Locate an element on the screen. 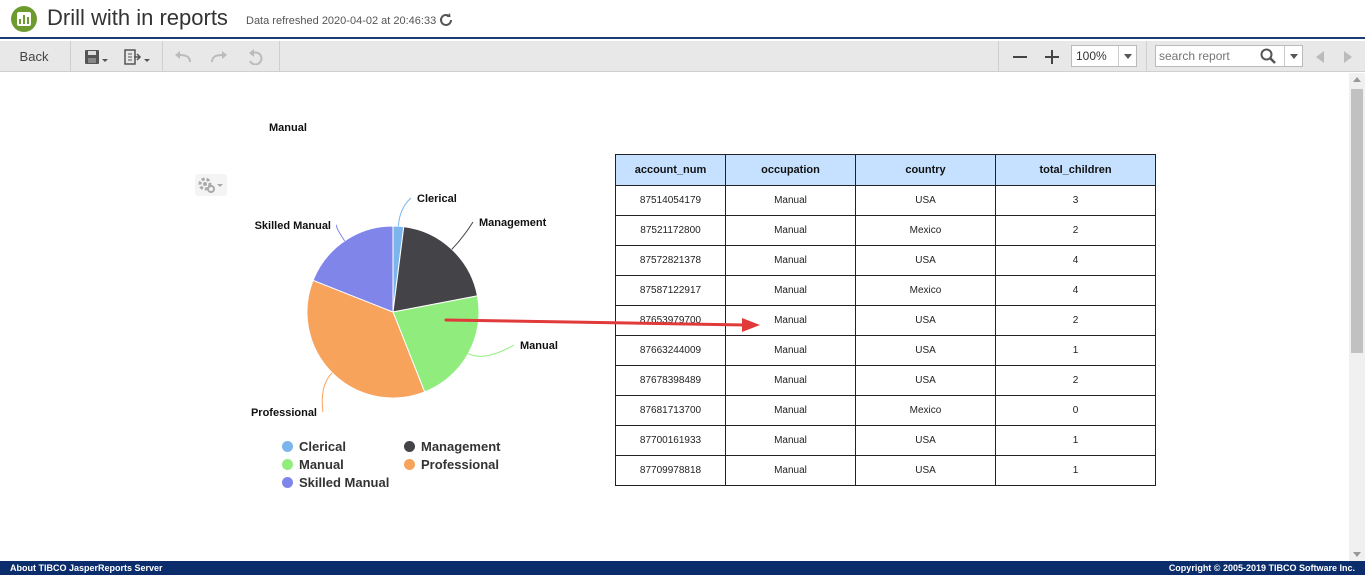 The height and width of the screenshot is (575, 1365). table-row: 87521172800 Manual Mexico 2 is located at coordinates (885, 230).